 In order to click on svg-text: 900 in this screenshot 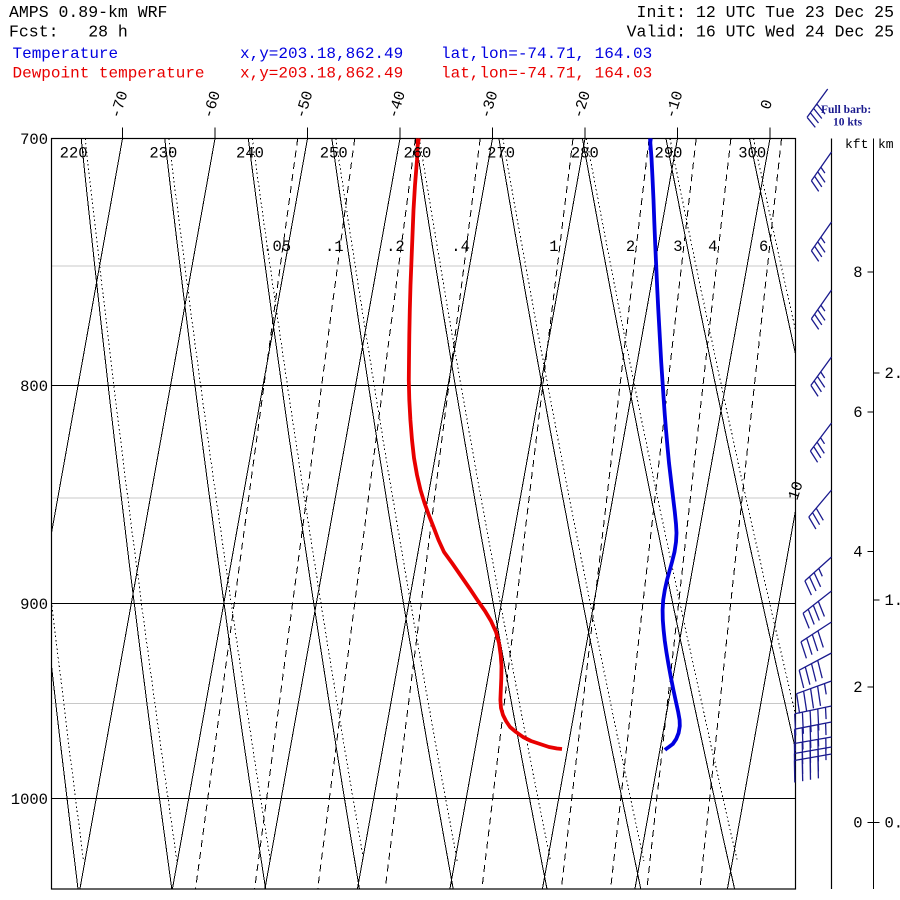, I will do `click(34, 605)`.